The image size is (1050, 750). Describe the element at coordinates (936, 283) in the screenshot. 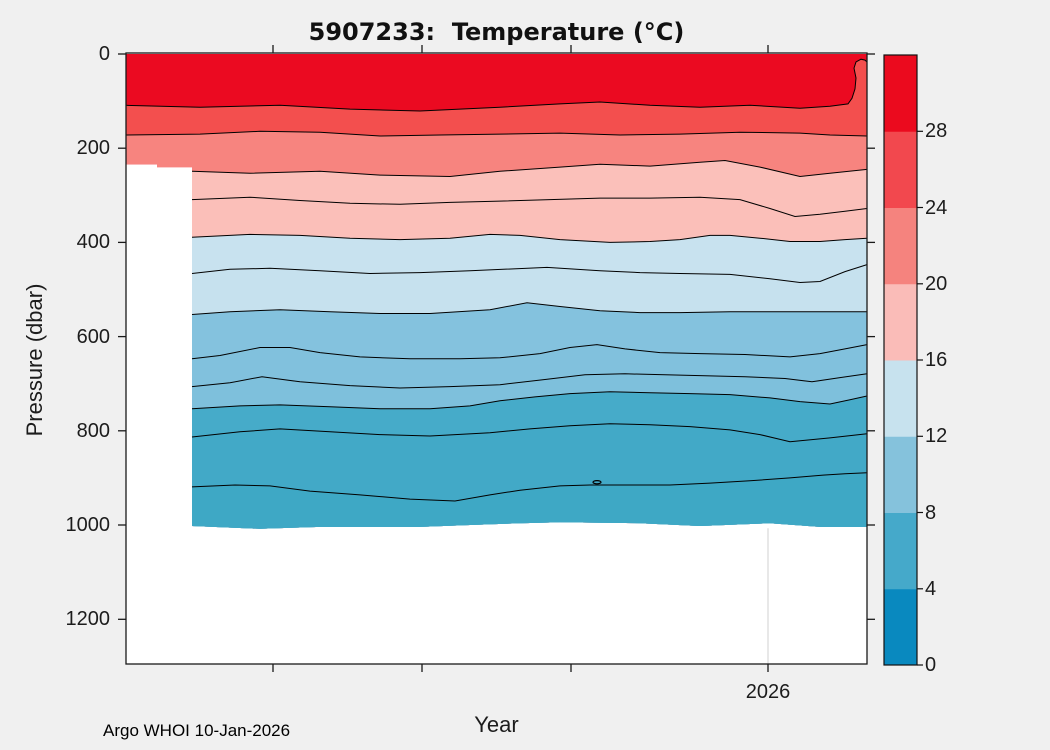

I see `colorbar-tick-label: 20` at that location.